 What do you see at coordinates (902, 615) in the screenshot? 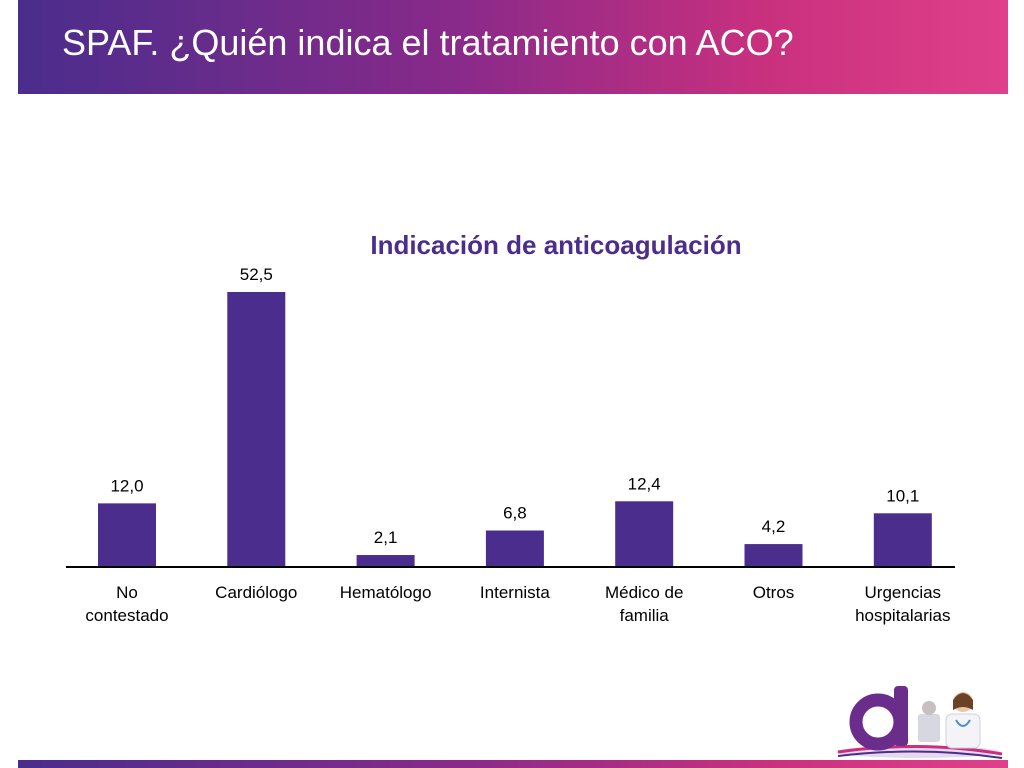
I see `category-label: hospitalarias` at bounding box center [902, 615].